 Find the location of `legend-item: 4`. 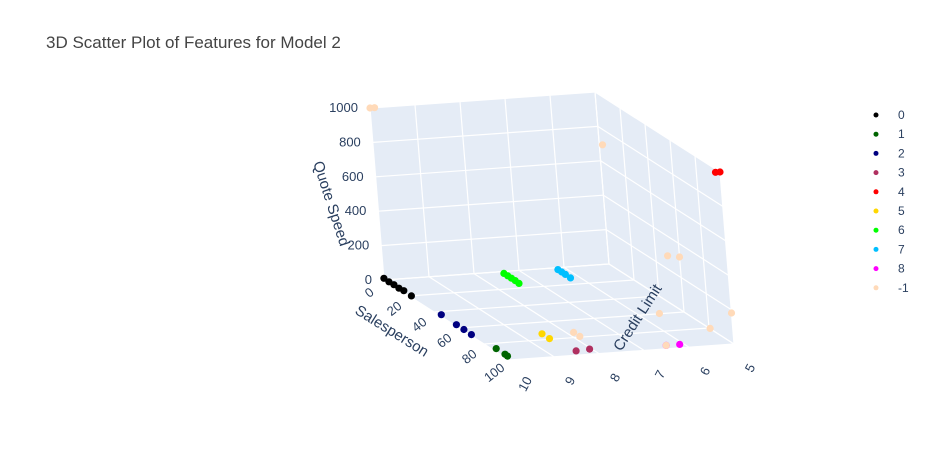

legend-item: 4 is located at coordinates (889, 192).